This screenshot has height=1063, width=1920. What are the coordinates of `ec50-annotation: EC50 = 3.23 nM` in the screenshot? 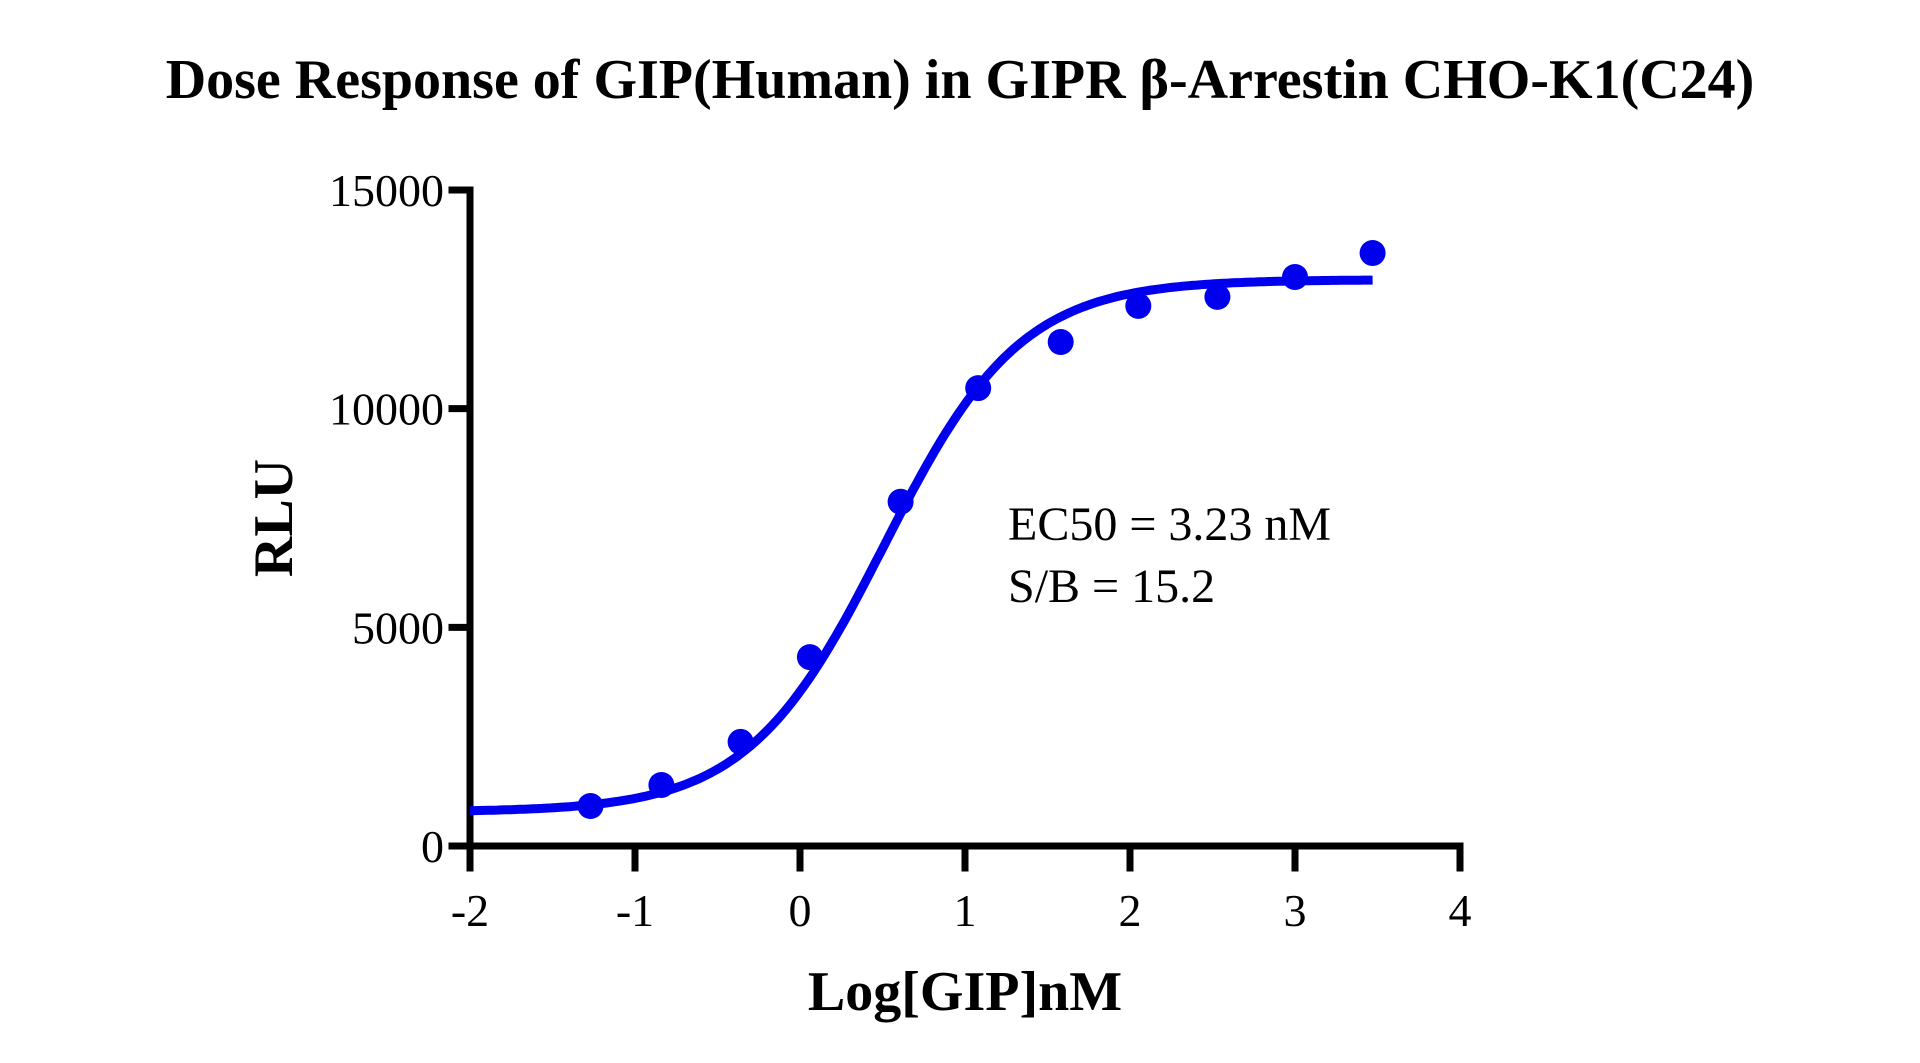 It's located at (1169, 524).